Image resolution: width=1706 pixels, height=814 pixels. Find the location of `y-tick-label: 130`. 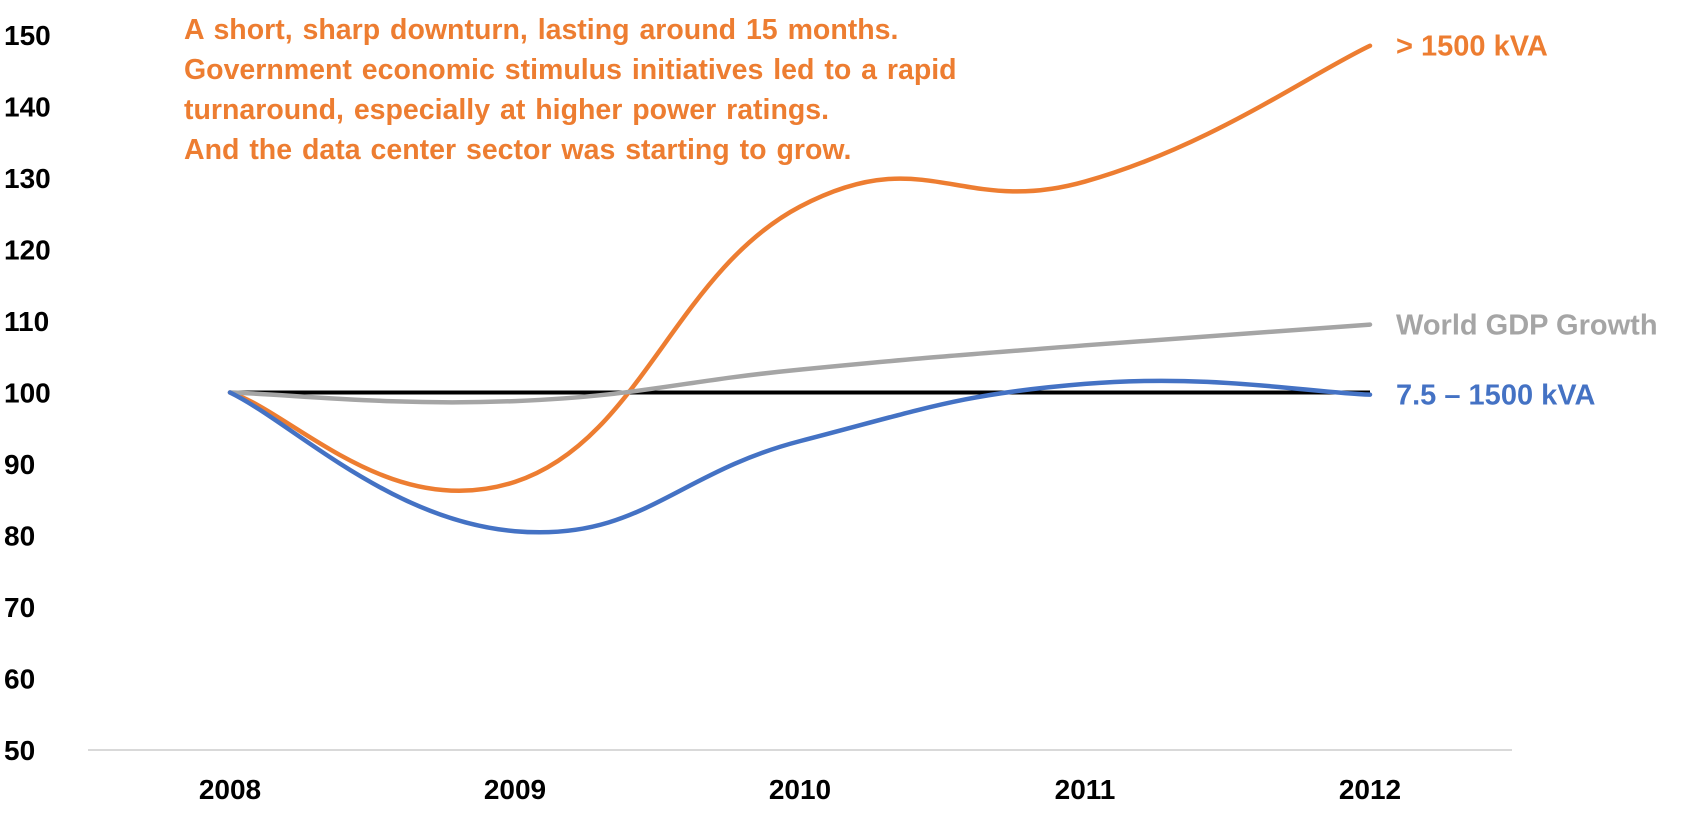

y-tick-label: 130 is located at coordinates (27, 178).